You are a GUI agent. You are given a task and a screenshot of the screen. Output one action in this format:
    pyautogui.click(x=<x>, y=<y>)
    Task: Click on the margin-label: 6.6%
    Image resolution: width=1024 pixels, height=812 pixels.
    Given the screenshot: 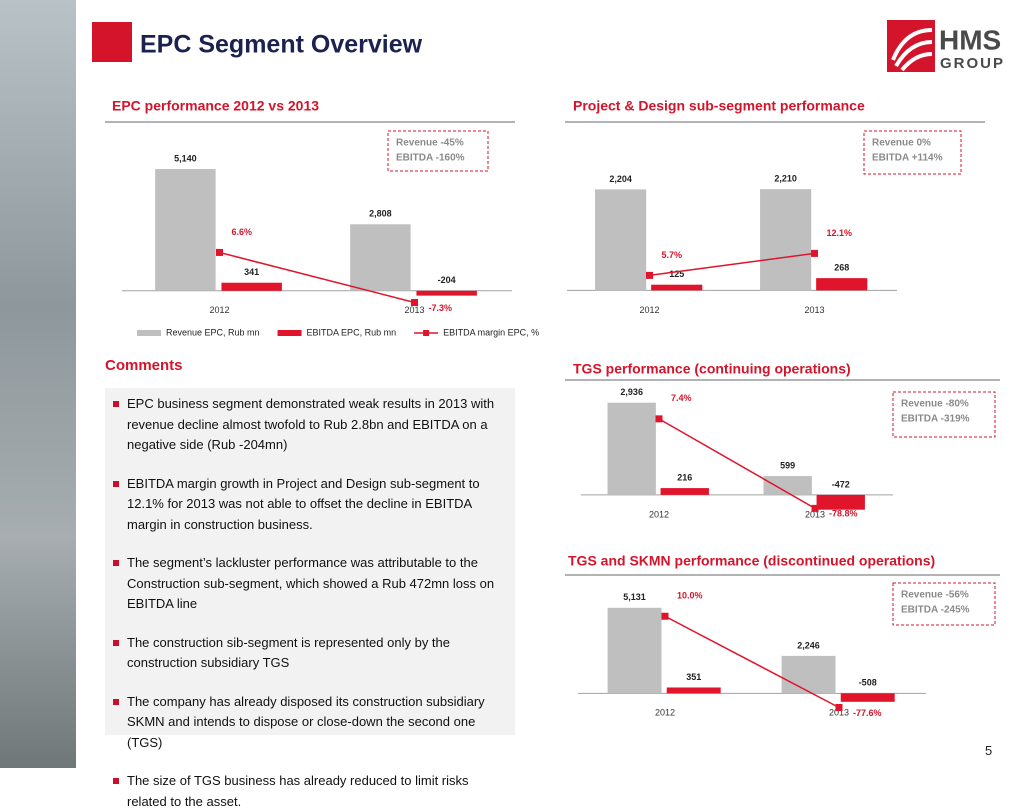 What is the action you would take?
    pyautogui.click(x=242, y=232)
    